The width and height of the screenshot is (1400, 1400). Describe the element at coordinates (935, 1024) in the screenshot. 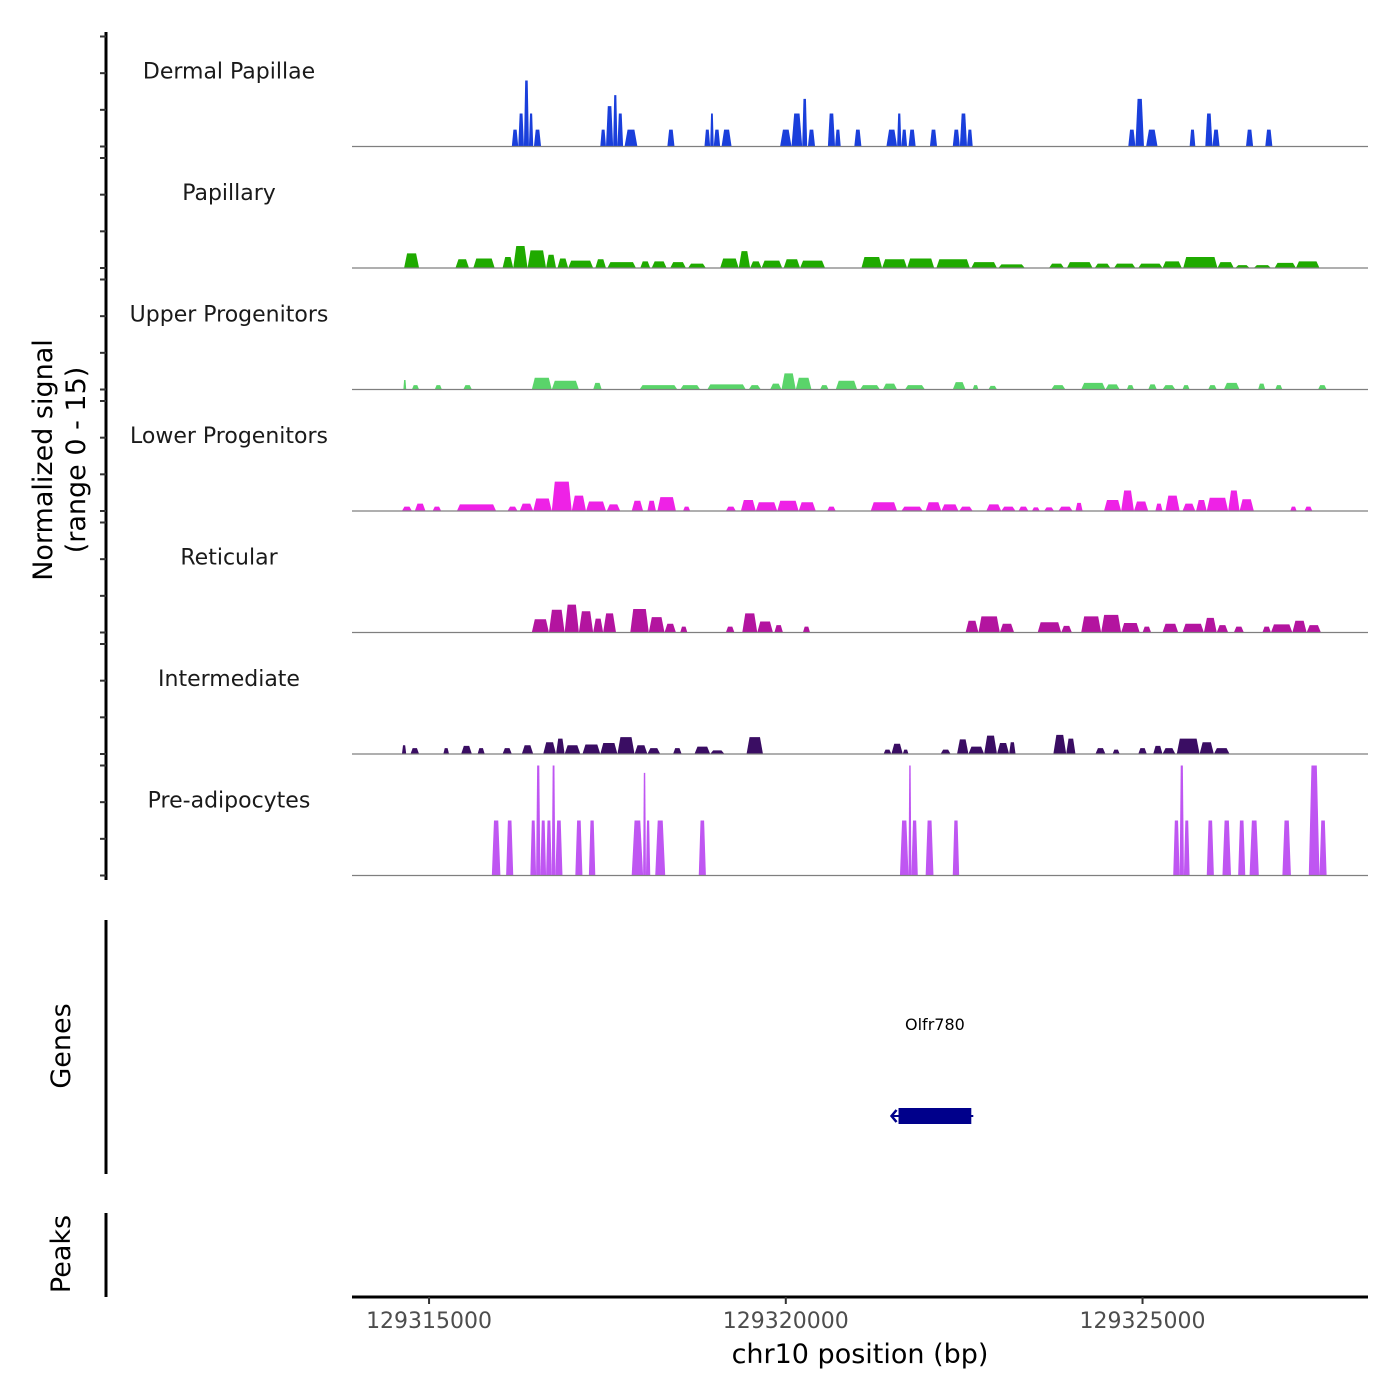

I see `gene-label: Olfr780` at that location.